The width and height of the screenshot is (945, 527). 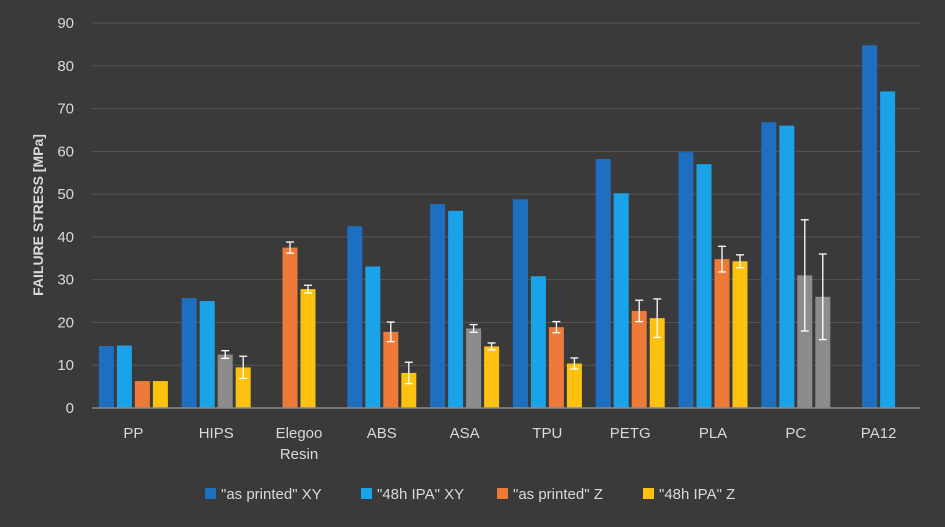 I want to click on x-tick-label: HIPS, so click(x=216, y=433).